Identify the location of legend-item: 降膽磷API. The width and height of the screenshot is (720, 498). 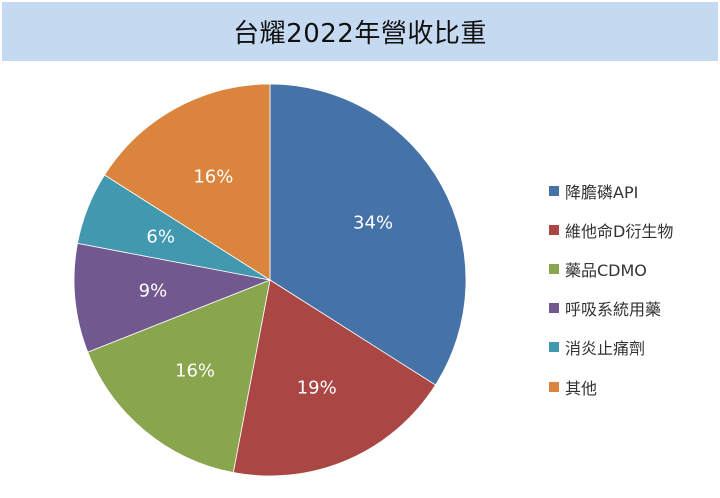
(611, 190).